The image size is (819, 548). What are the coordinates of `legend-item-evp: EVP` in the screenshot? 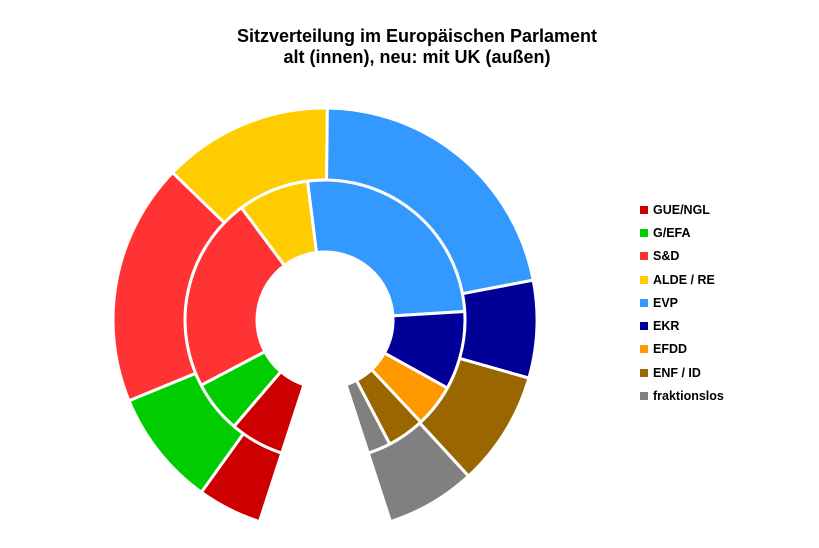 It's located at (682, 302).